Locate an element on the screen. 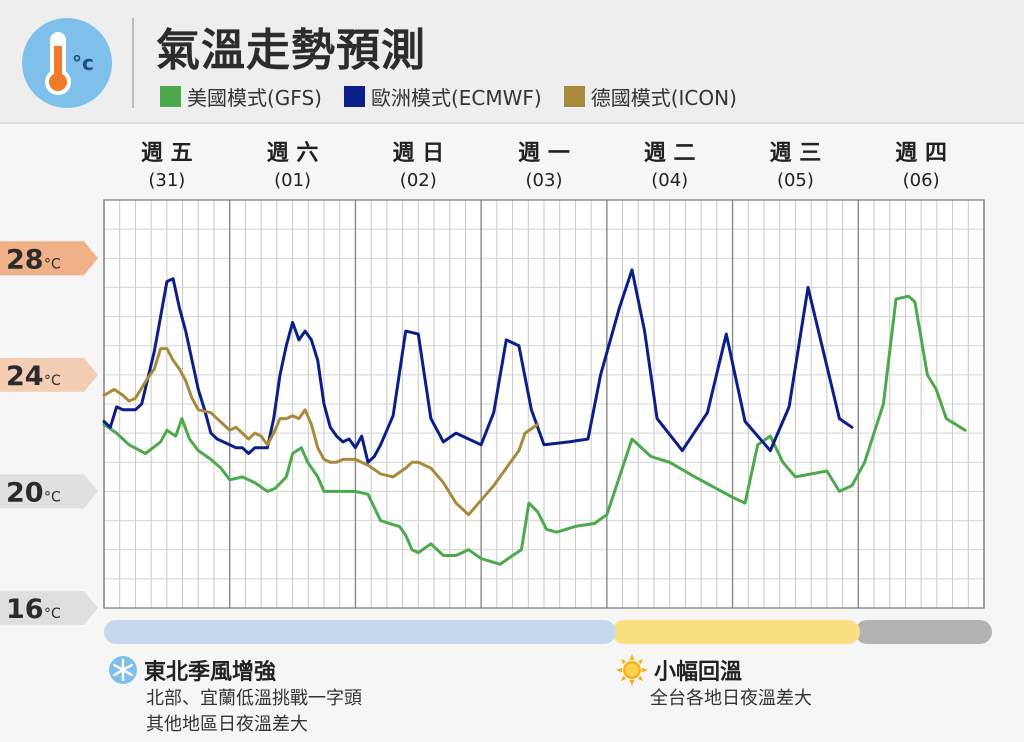  legend-label: 歐洲模式(ECMWF) is located at coordinates (456, 98).